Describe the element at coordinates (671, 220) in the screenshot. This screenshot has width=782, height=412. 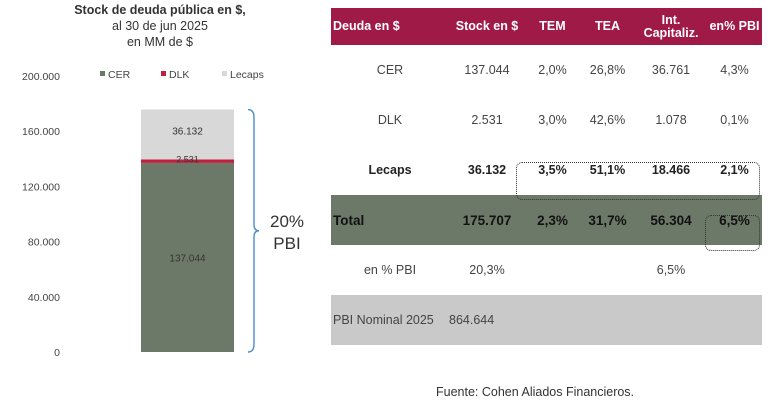
I see `table-cell: 56.304` at that location.